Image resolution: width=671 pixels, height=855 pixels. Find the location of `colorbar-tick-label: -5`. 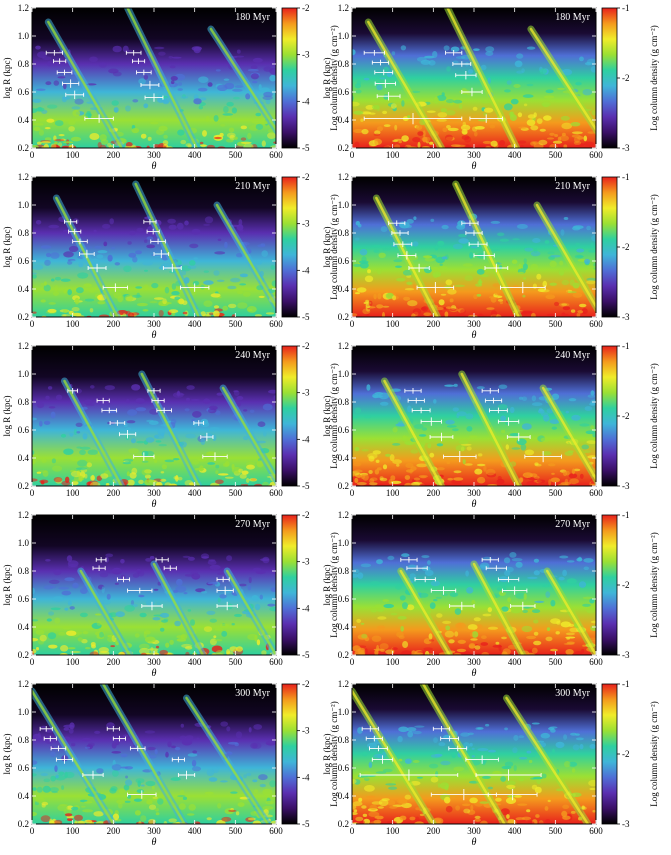

colorbar-tick-label: -5 is located at coordinates (306, 486).